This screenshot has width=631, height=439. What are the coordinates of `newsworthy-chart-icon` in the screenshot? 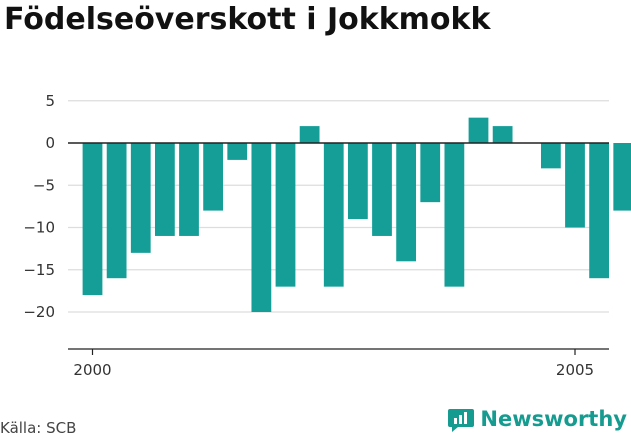 It's located at (461, 420).